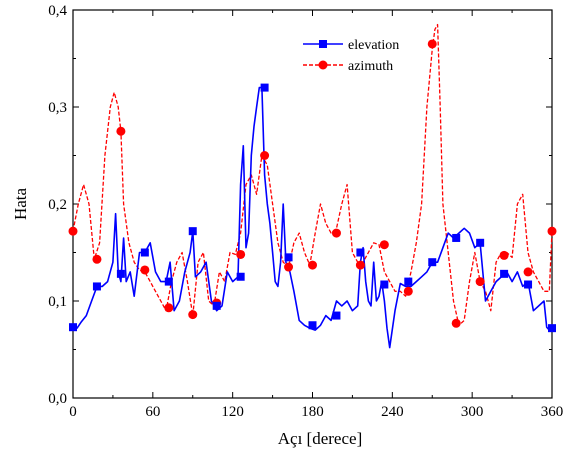  What do you see at coordinates (57, 399) in the screenshot?
I see `y-tick-label: 0,0` at bounding box center [57, 399].